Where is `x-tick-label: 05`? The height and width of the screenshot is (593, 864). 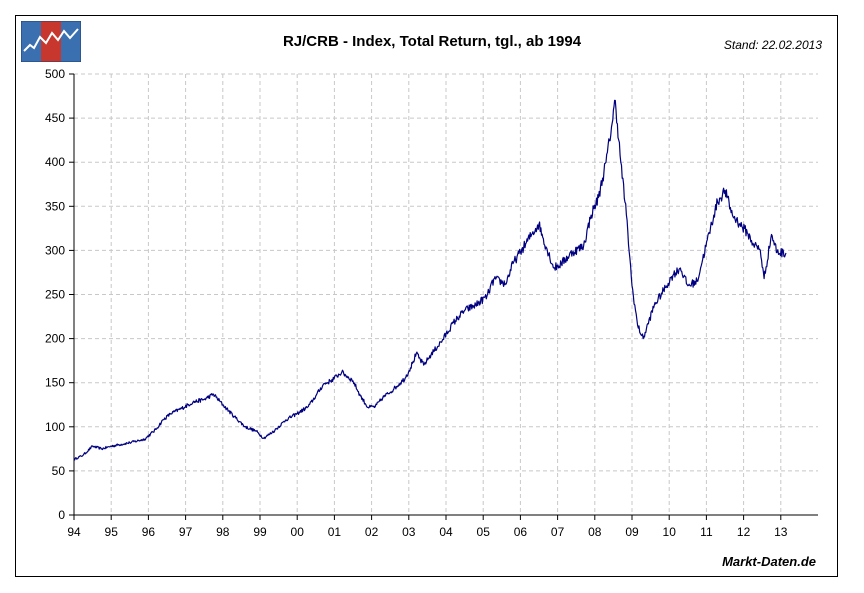
x-tick-label: 05 is located at coordinates (484, 532).